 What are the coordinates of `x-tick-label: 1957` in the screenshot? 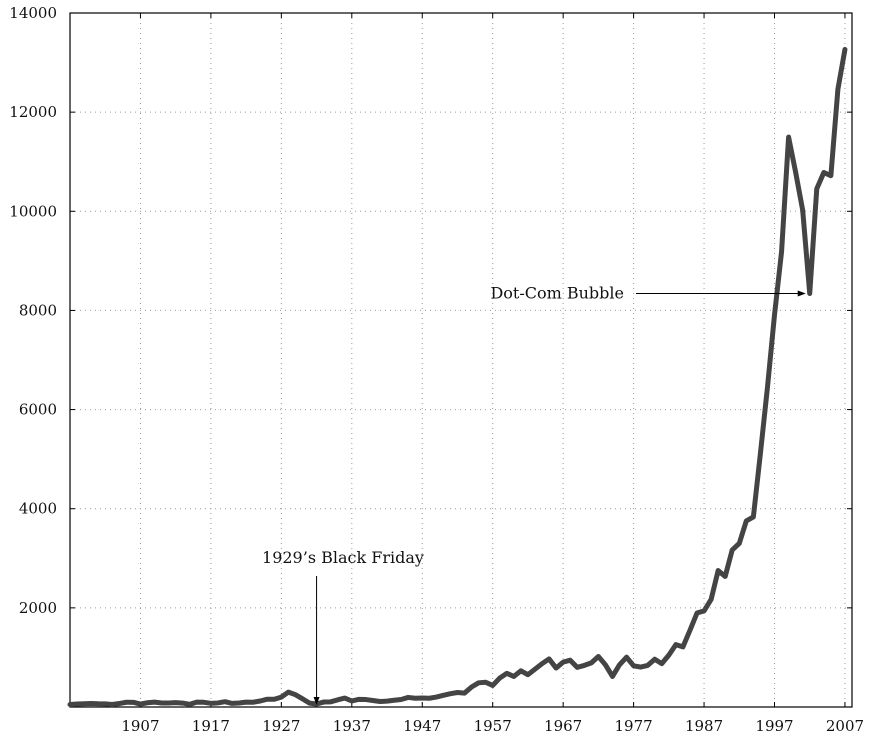 It's located at (493, 726).